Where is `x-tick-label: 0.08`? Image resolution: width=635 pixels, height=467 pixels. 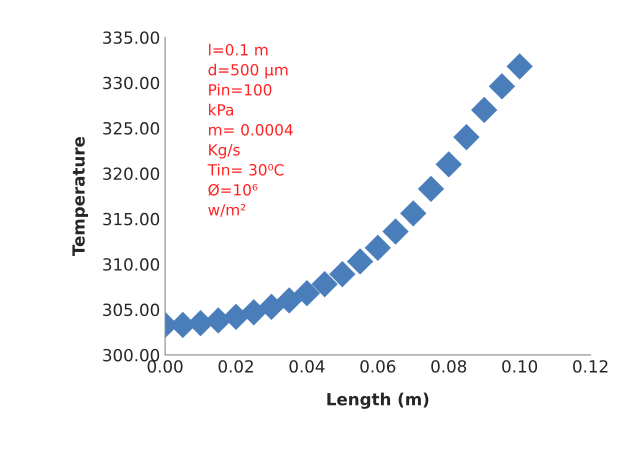
x-tick-label: 0.08 is located at coordinates (448, 366).